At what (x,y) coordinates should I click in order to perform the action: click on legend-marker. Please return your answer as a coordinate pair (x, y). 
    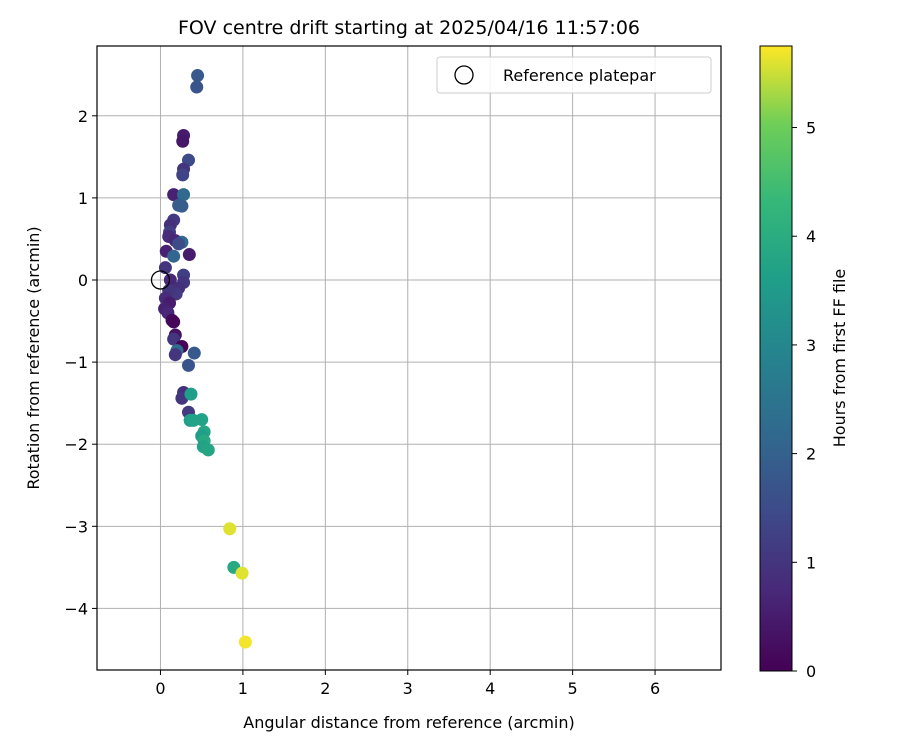
    Looking at the image, I should click on (464, 75).